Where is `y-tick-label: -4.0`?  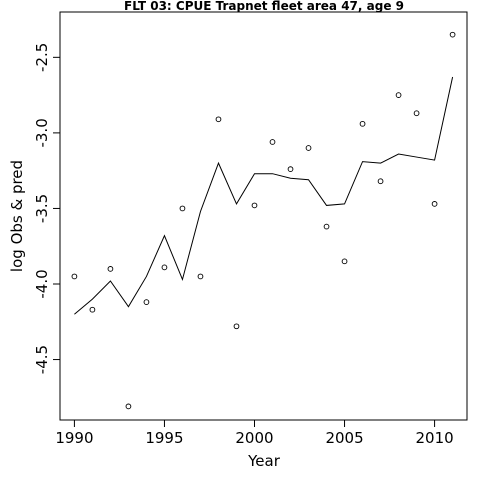
y-tick-label: -4.0 is located at coordinates (42, 283).